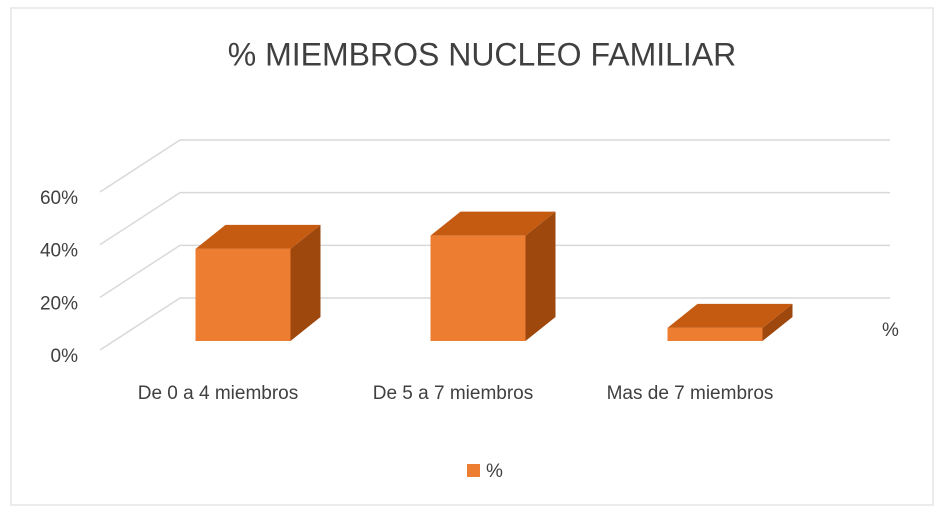 The height and width of the screenshot is (508, 940). What do you see at coordinates (482, 54) in the screenshot?
I see `chart-title: % MIEMBROS NUCLEO FAMILIAR` at bounding box center [482, 54].